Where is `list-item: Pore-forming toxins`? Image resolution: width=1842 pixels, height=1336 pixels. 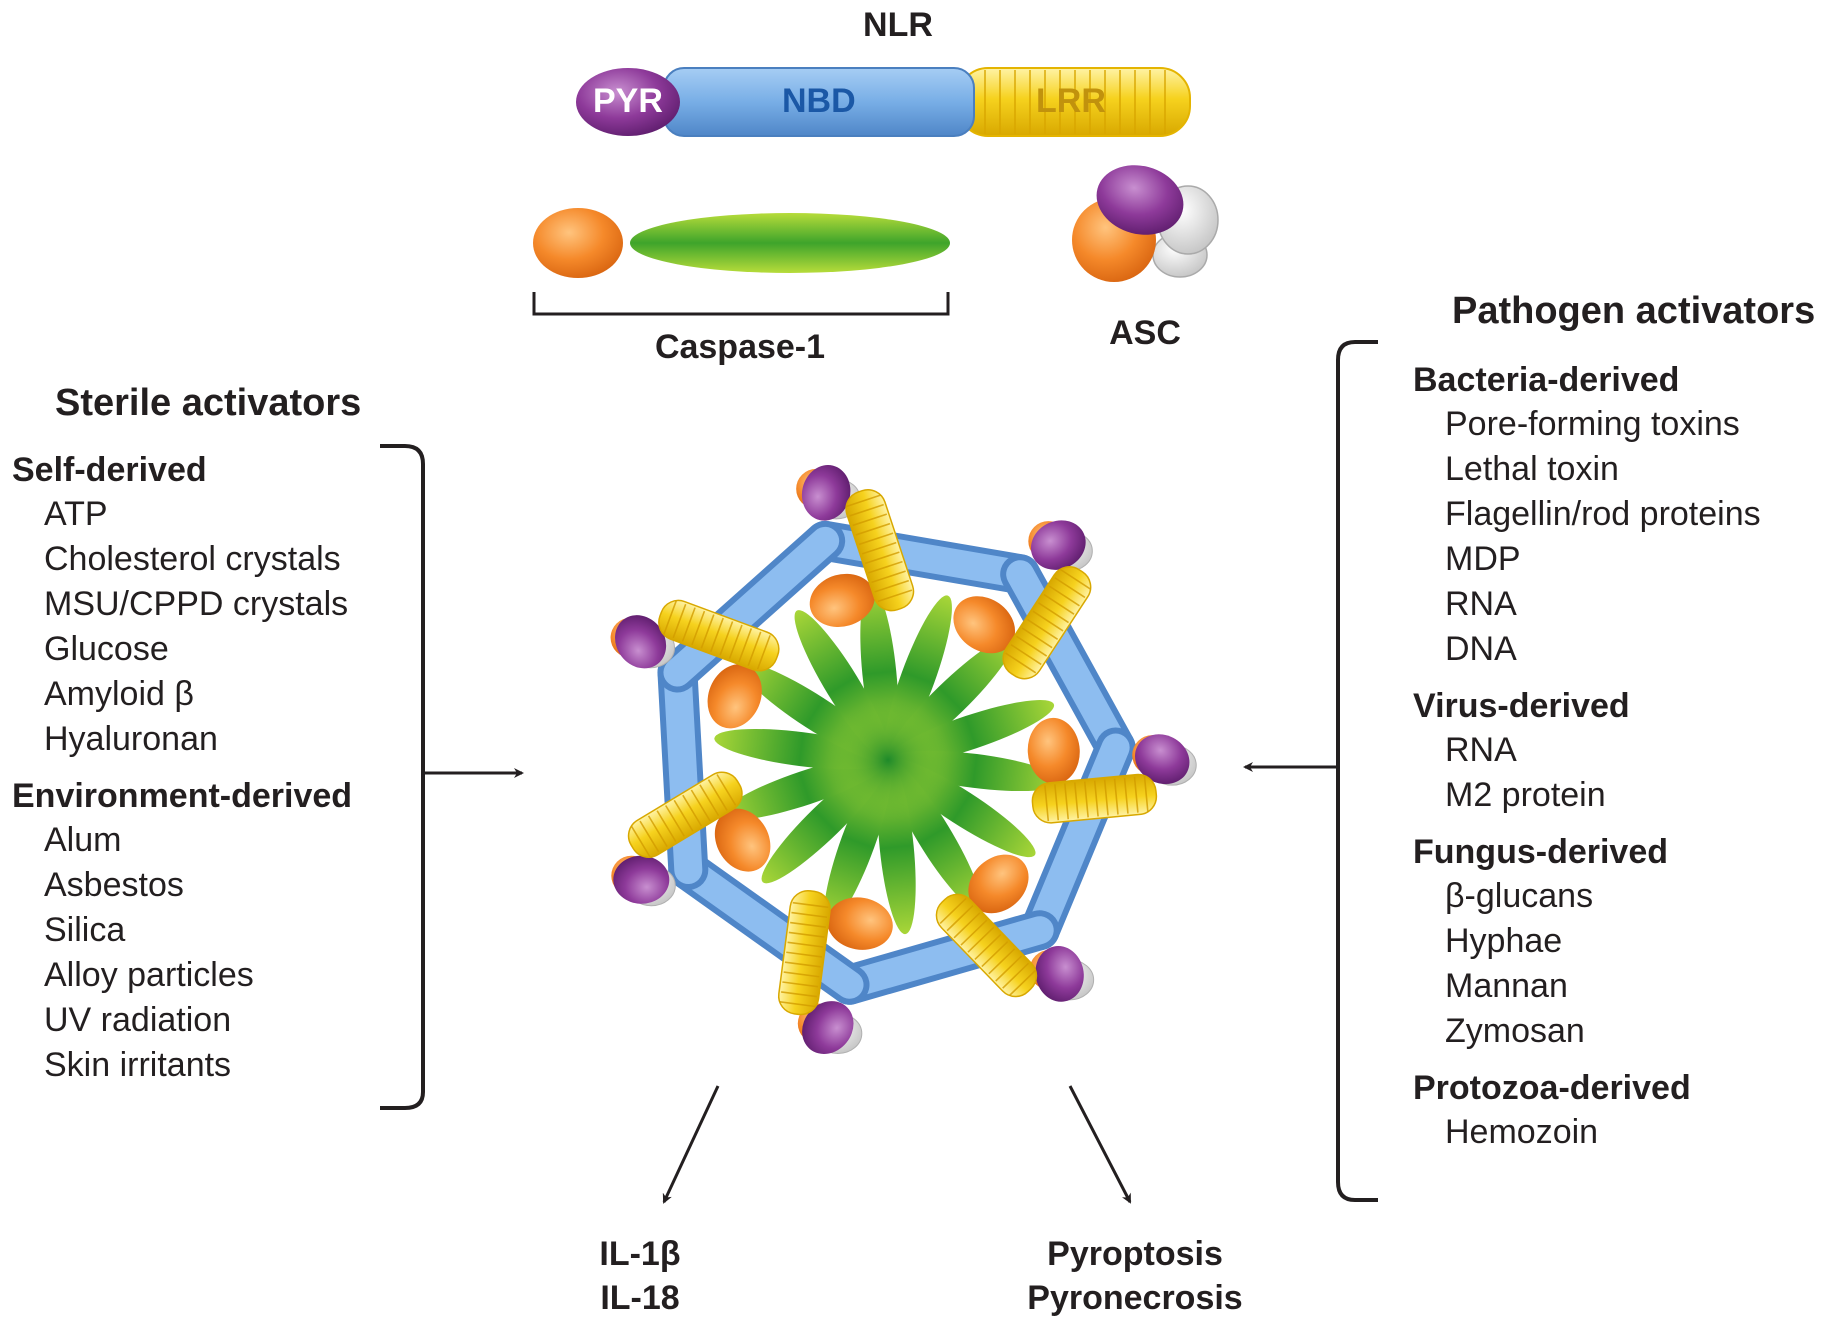
list-item: Pore-forming toxins is located at coordinates (1592, 424).